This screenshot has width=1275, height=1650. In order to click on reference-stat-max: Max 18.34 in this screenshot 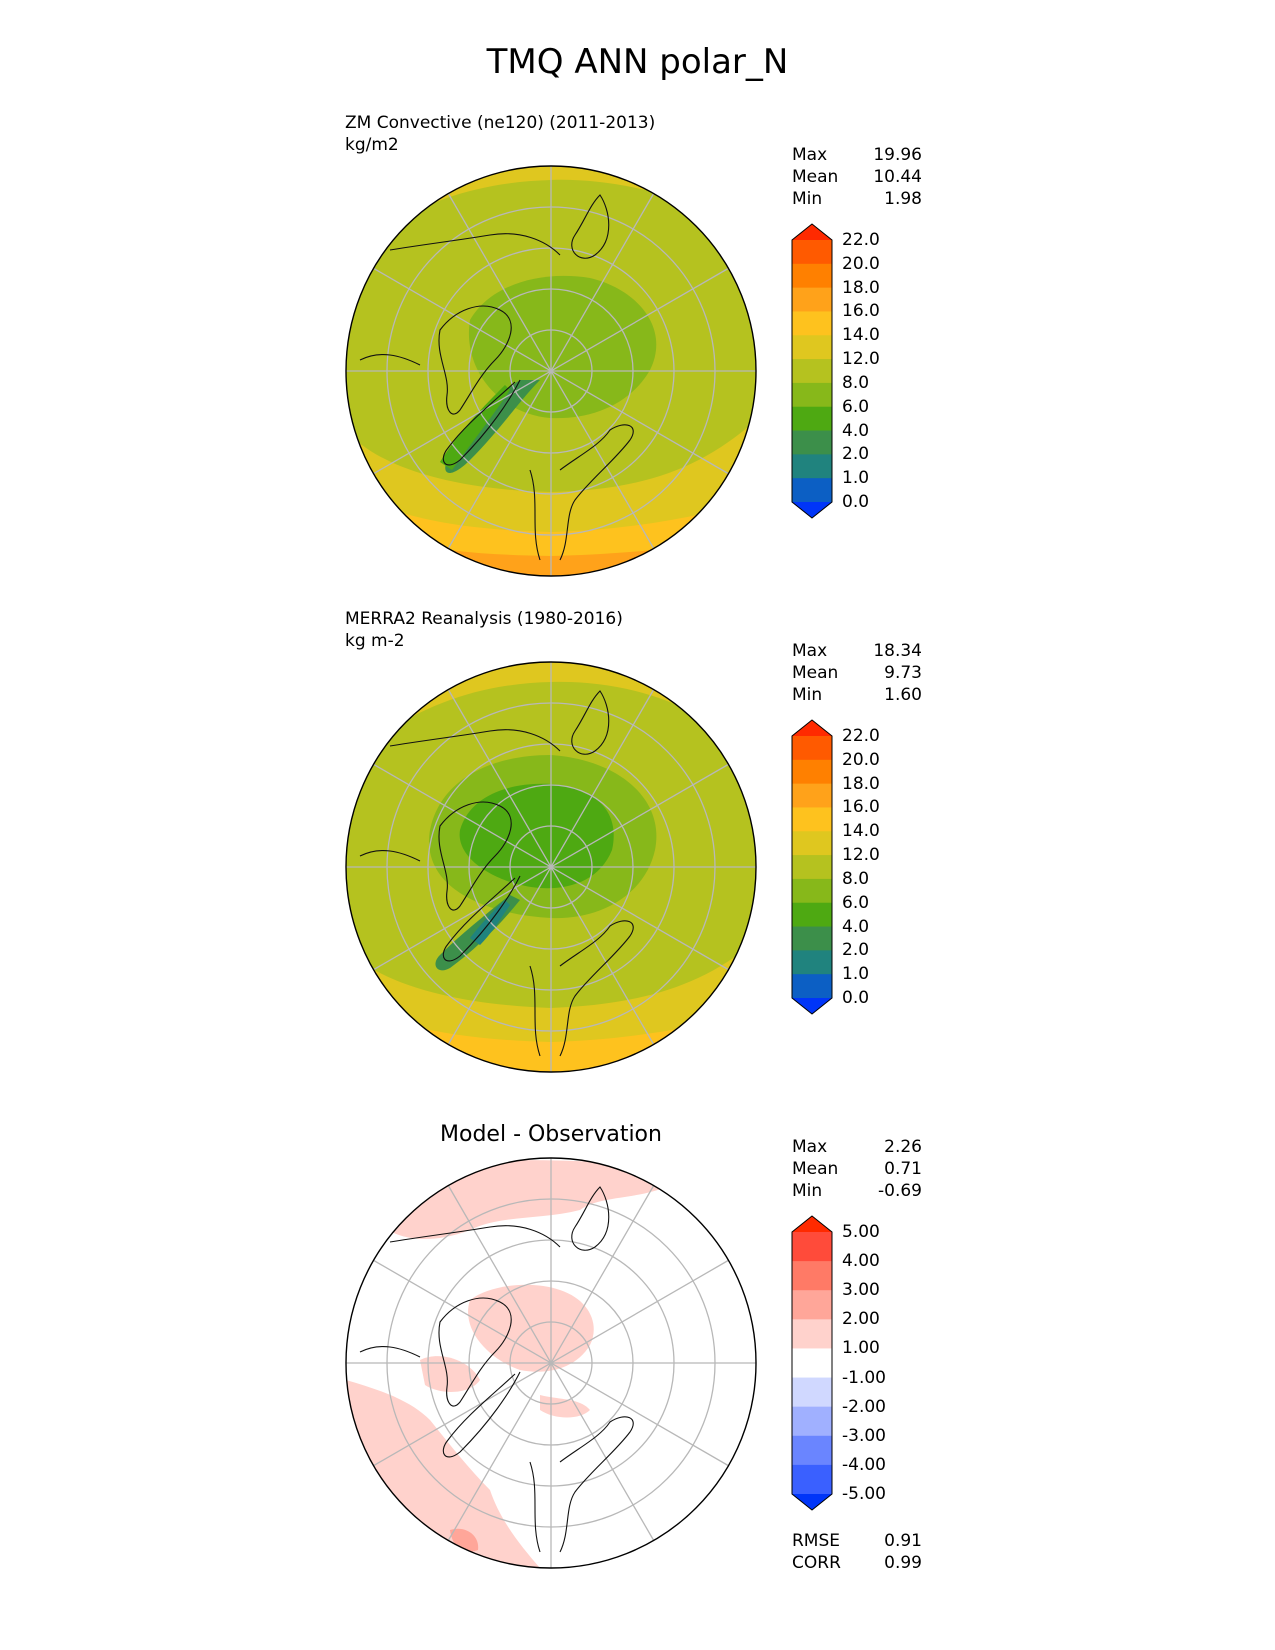, I will do `click(857, 651)`.